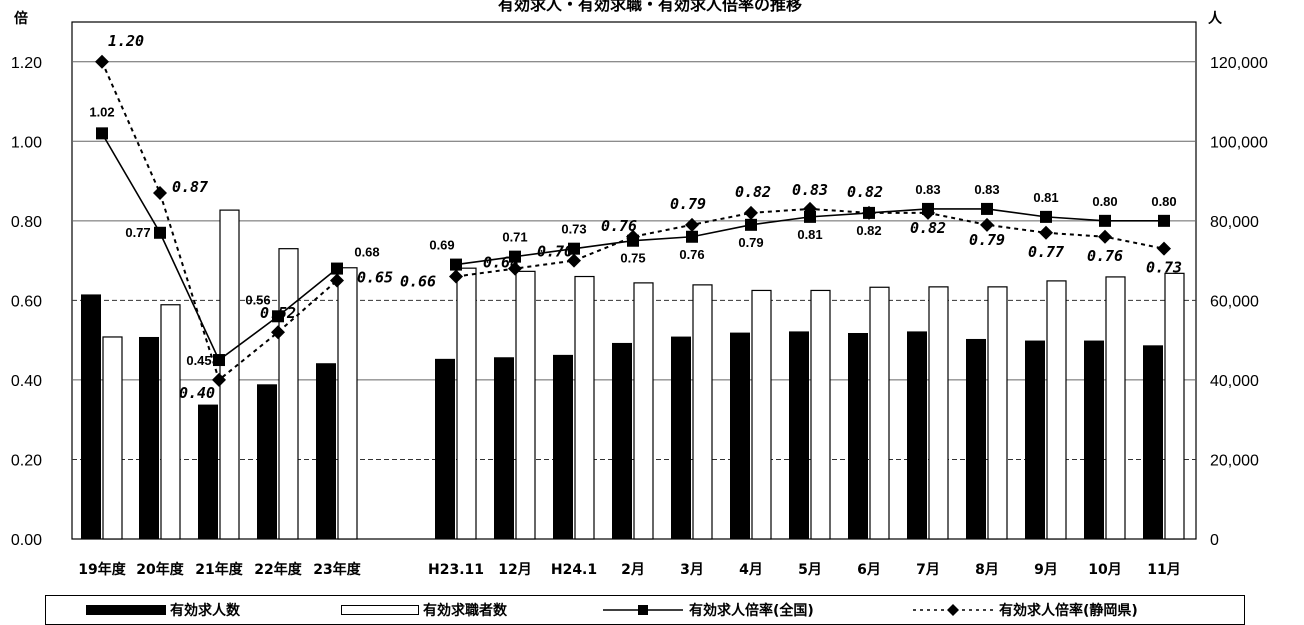  What do you see at coordinates (1046, 570) in the screenshot?
I see `x-tick-label: 9月` at bounding box center [1046, 570].